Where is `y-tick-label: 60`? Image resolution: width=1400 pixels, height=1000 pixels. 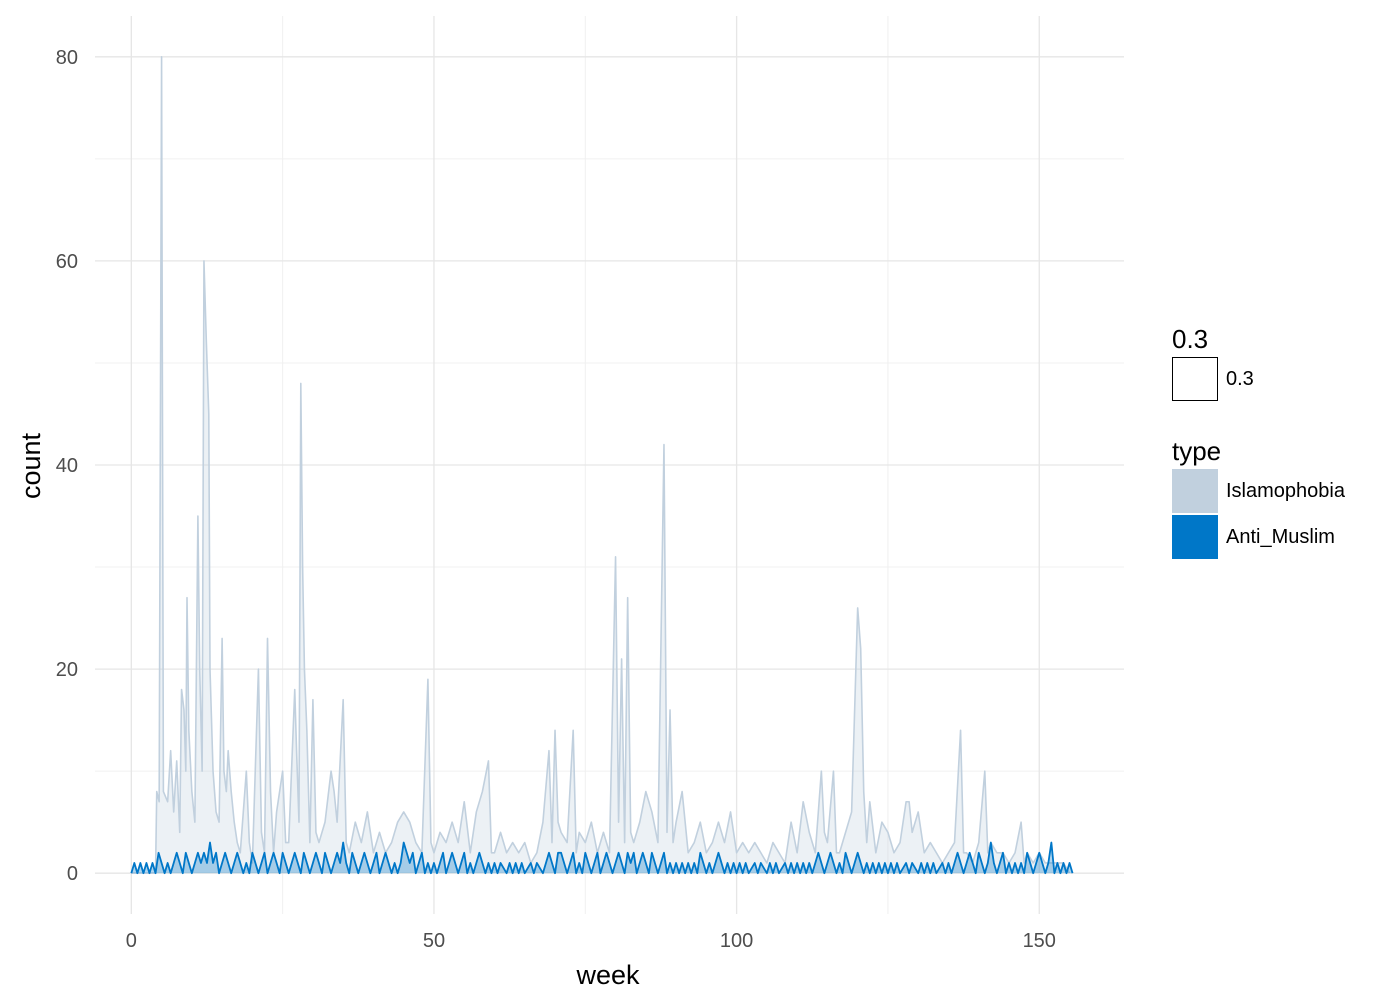
y-tick-label: 60 is located at coordinates (67, 262).